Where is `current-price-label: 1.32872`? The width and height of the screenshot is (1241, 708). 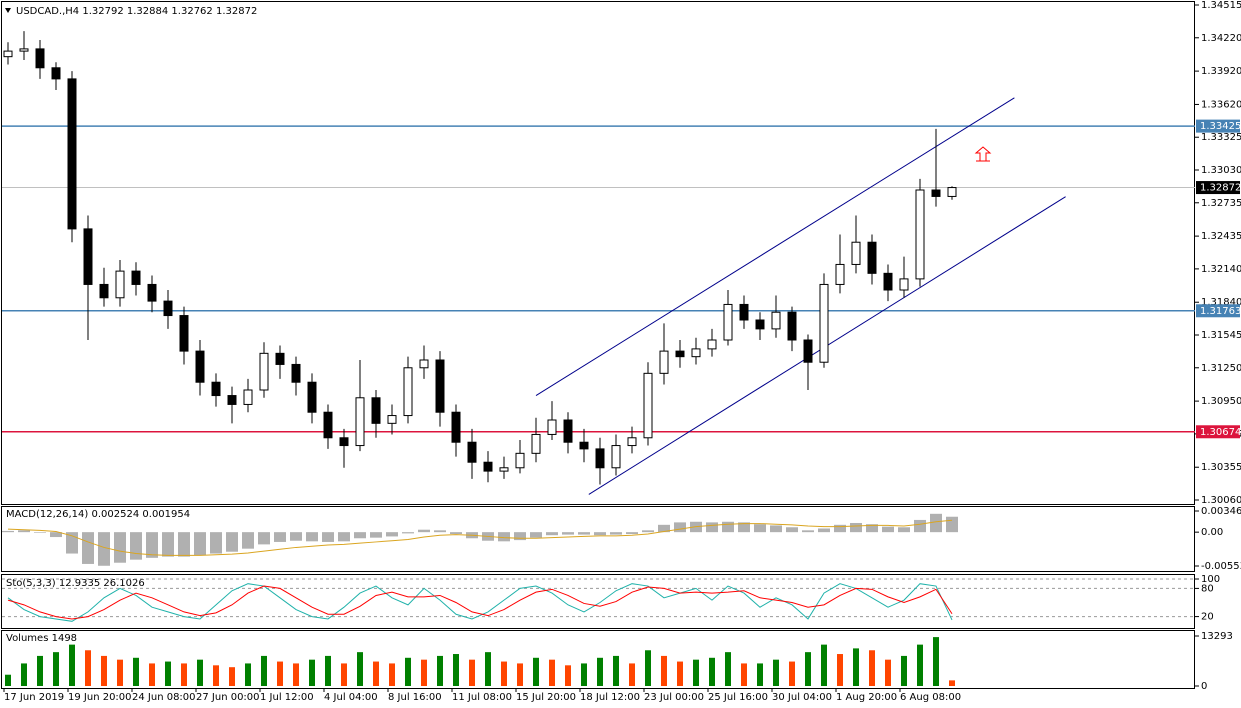 current-price-label: 1.32872 is located at coordinates (1220, 188).